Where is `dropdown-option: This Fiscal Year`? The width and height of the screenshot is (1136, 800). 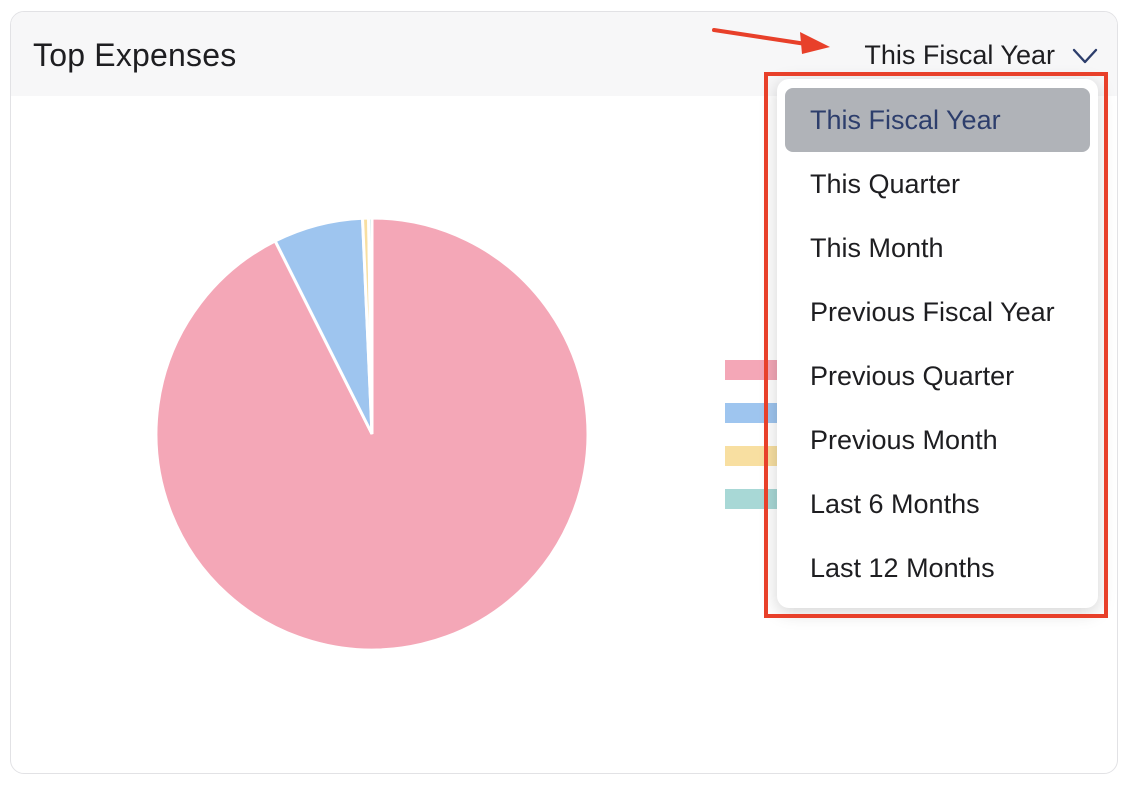 dropdown-option: This Fiscal Year is located at coordinates (937, 120).